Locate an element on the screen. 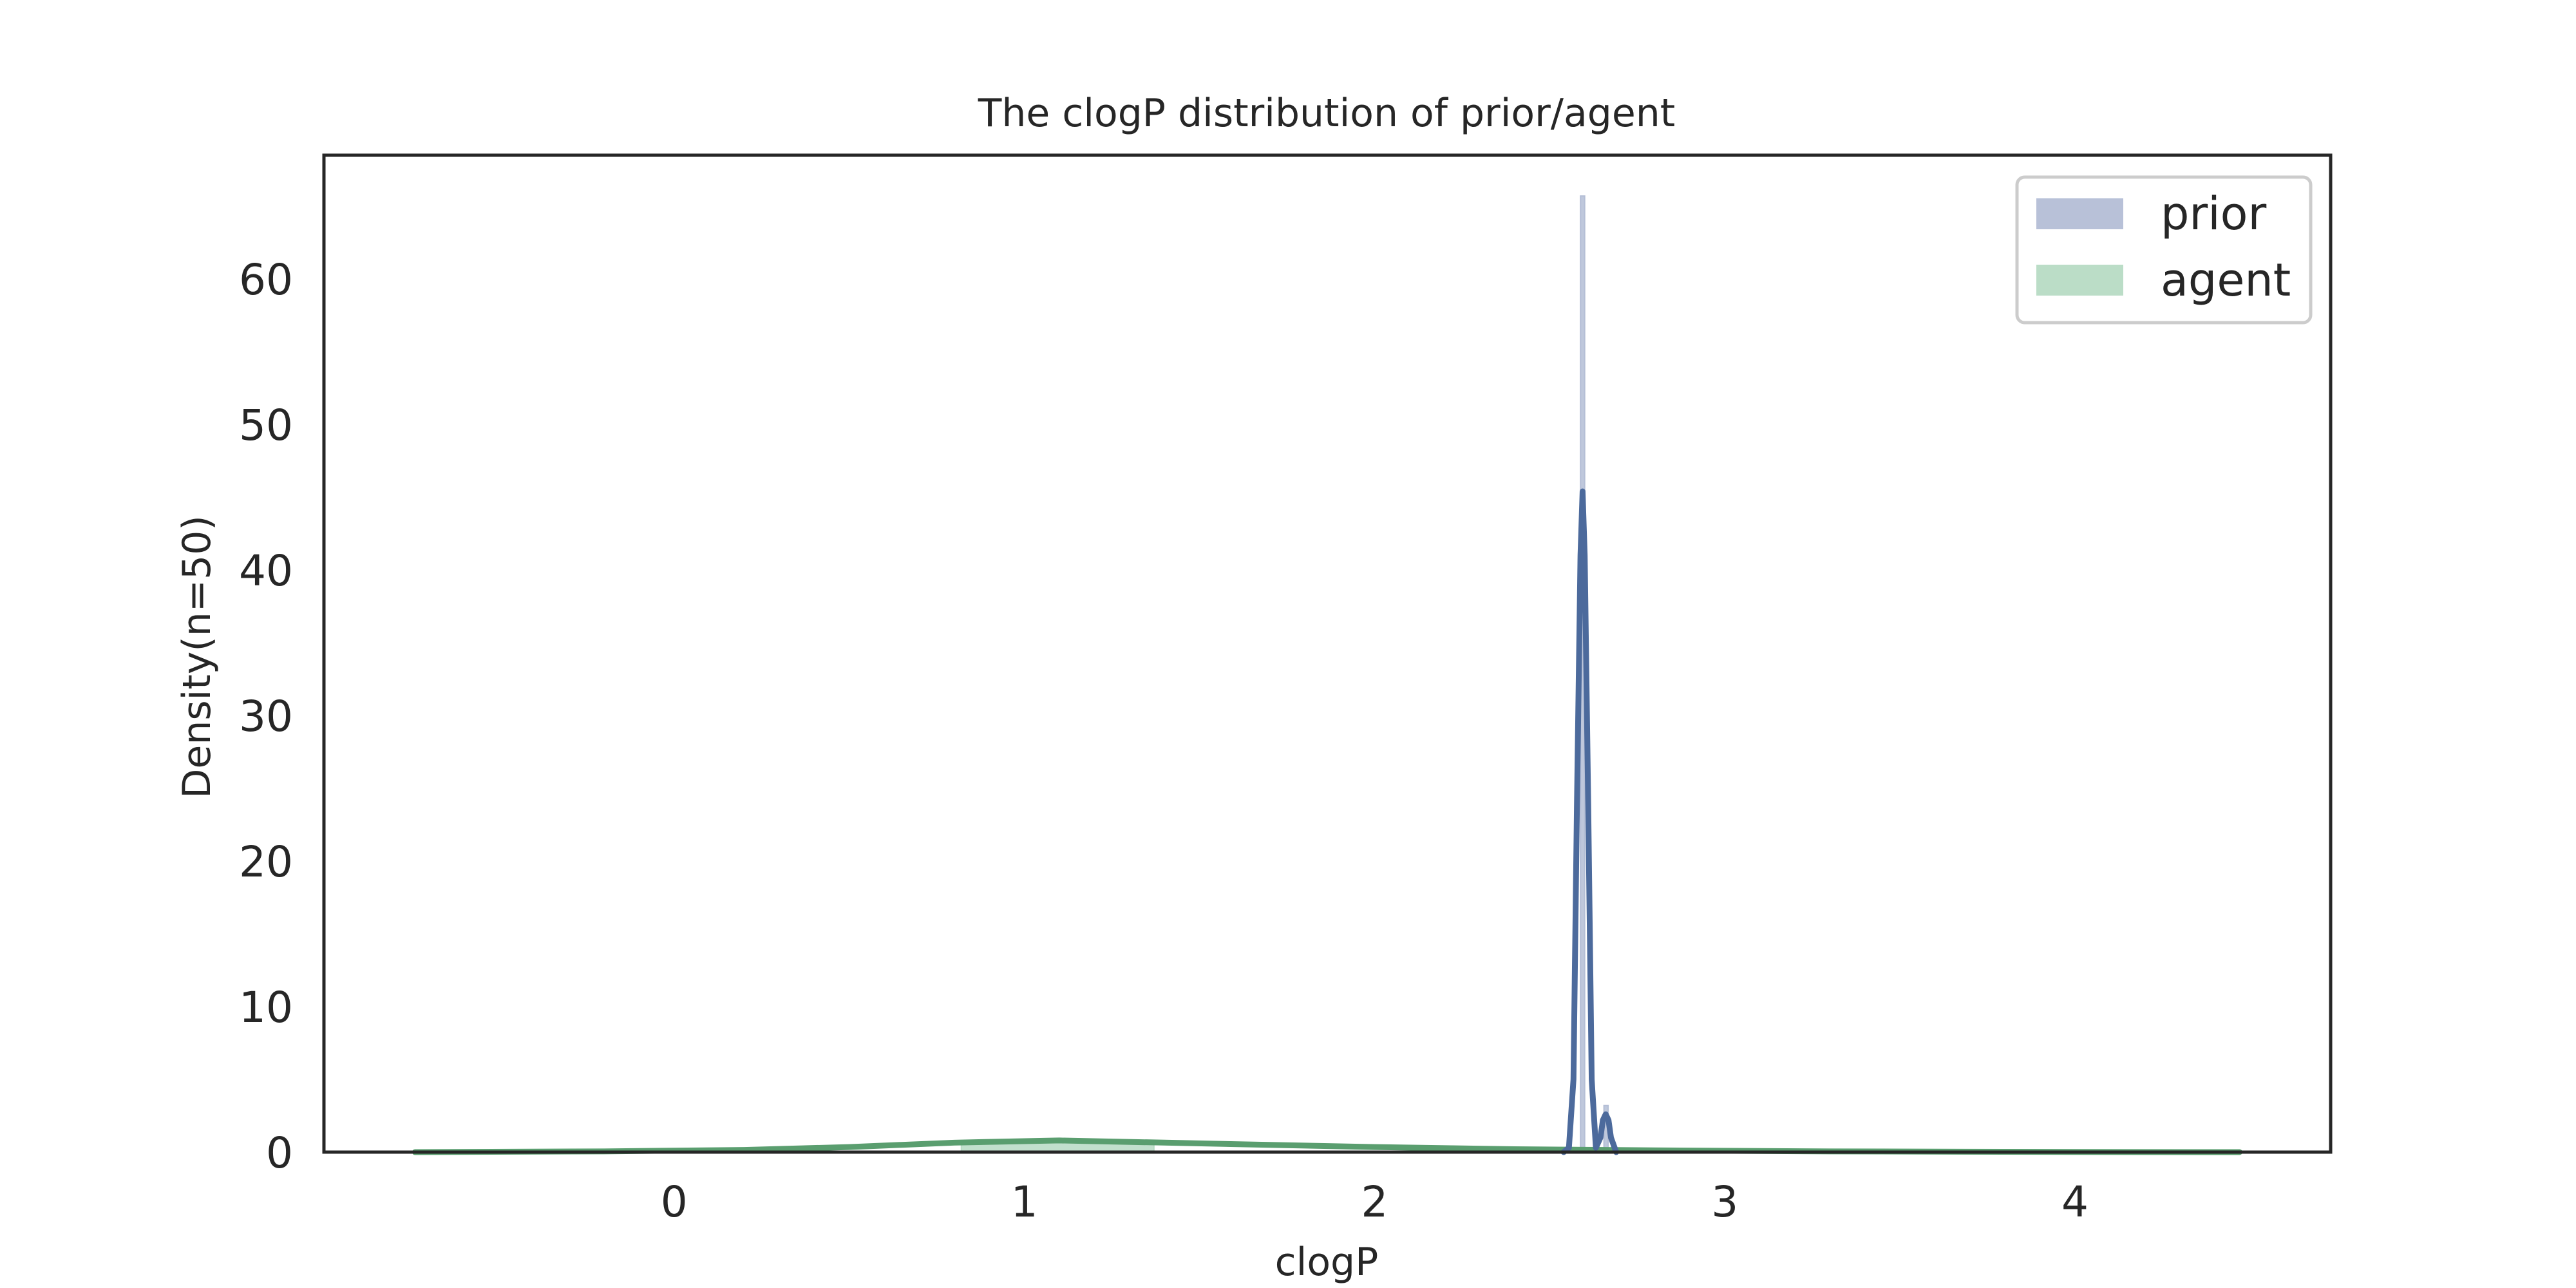 This screenshot has height=1288, width=2576. prior-legend-label: prior is located at coordinates (2213, 214).